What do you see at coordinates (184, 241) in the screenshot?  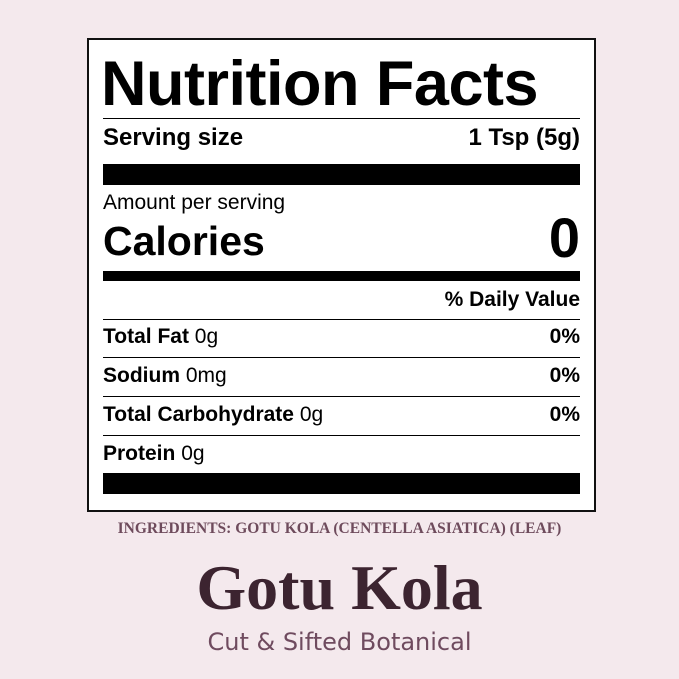 I see `calories-label: Calories` at bounding box center [184, 241].